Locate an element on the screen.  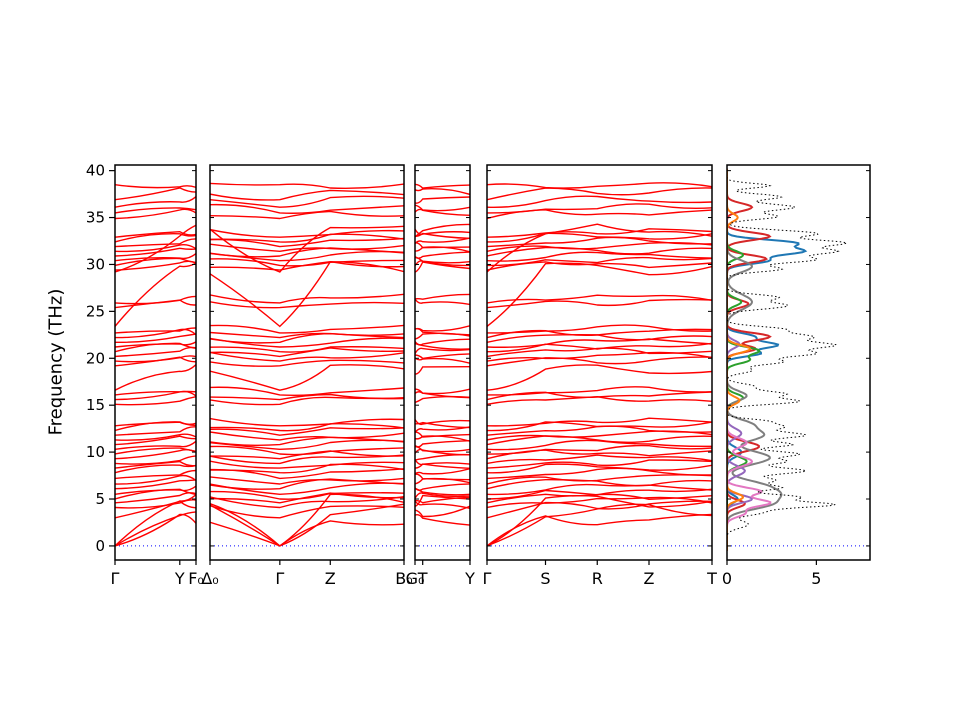
kpoint-label: Y is located at coordinates (179, 578).